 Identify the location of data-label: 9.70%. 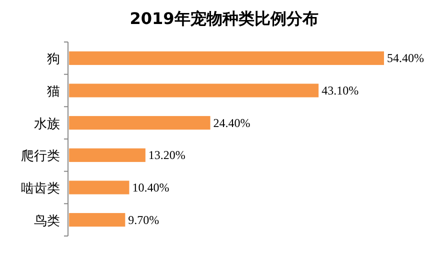
(144, 219).